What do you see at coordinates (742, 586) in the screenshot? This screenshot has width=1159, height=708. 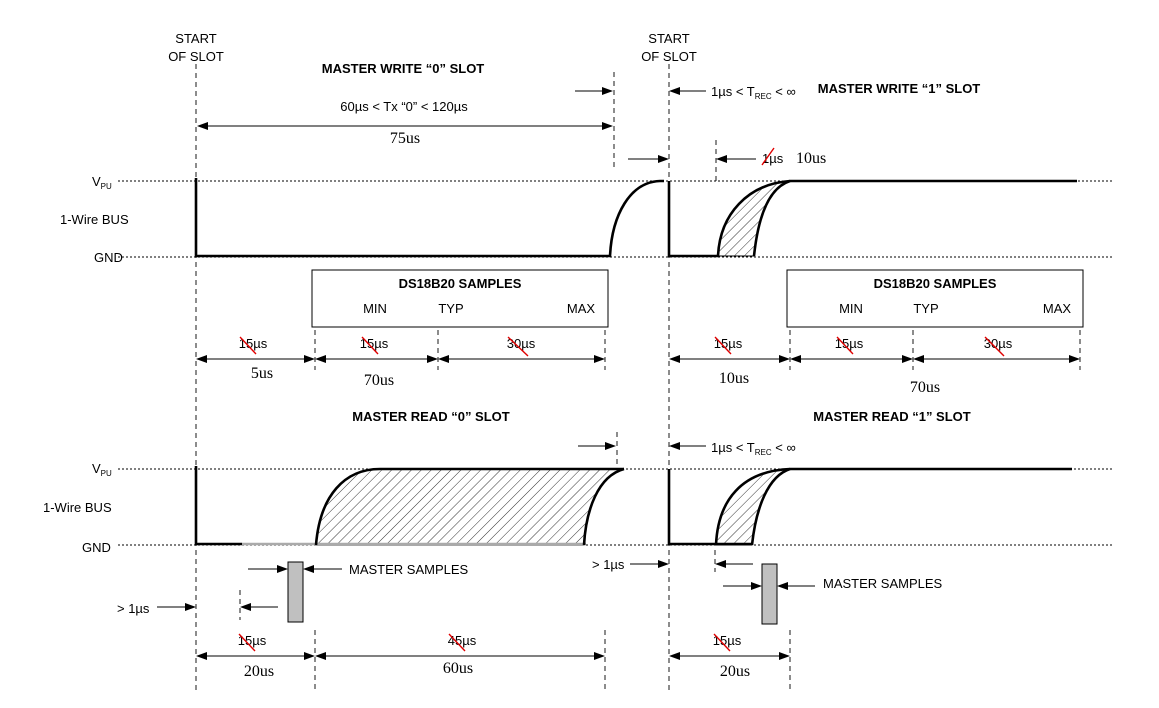 I see `read1-sample-arrow-left` at bounding box center [742, 586].